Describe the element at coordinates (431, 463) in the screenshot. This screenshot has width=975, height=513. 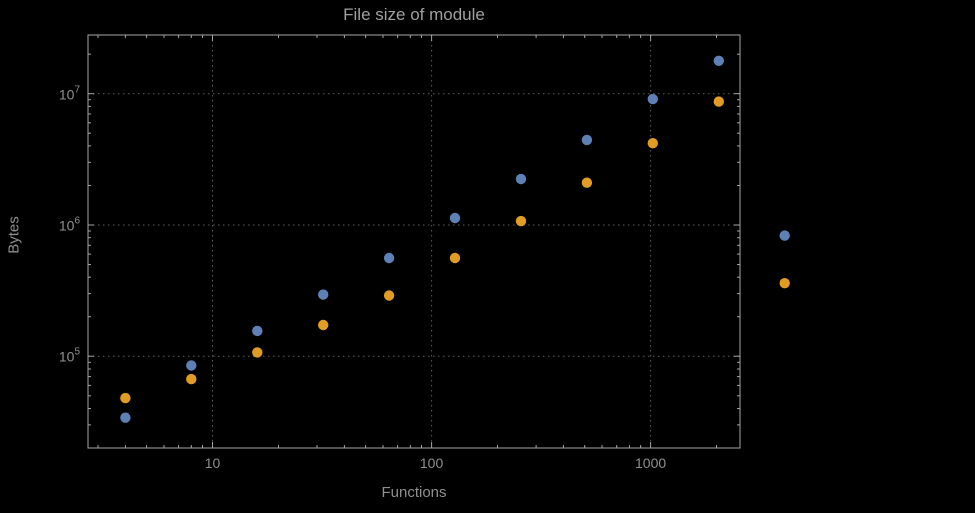
I see `x-tick-label: 100` at that location.